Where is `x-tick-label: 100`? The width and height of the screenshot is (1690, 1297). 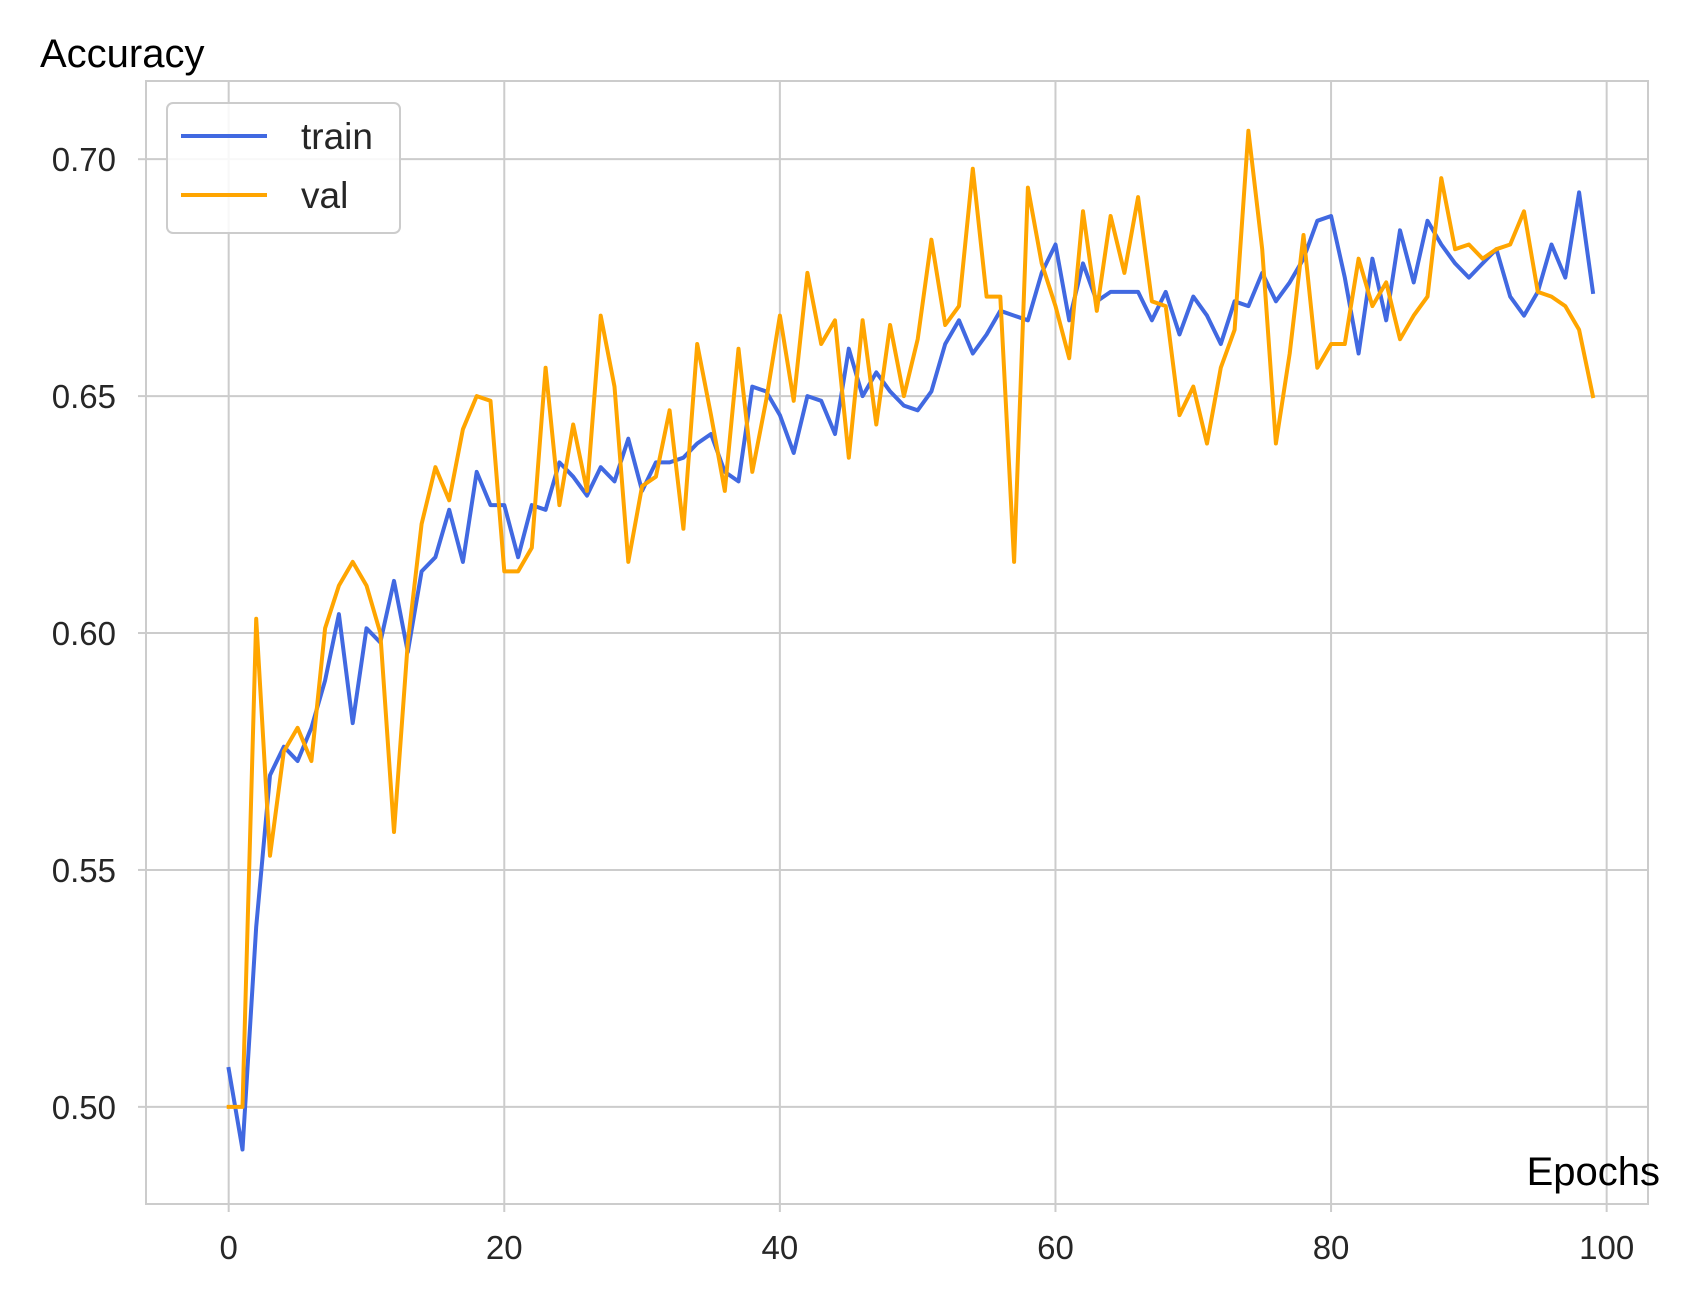
x-tick-label: 100 is located at coordinates (1606, 1247).